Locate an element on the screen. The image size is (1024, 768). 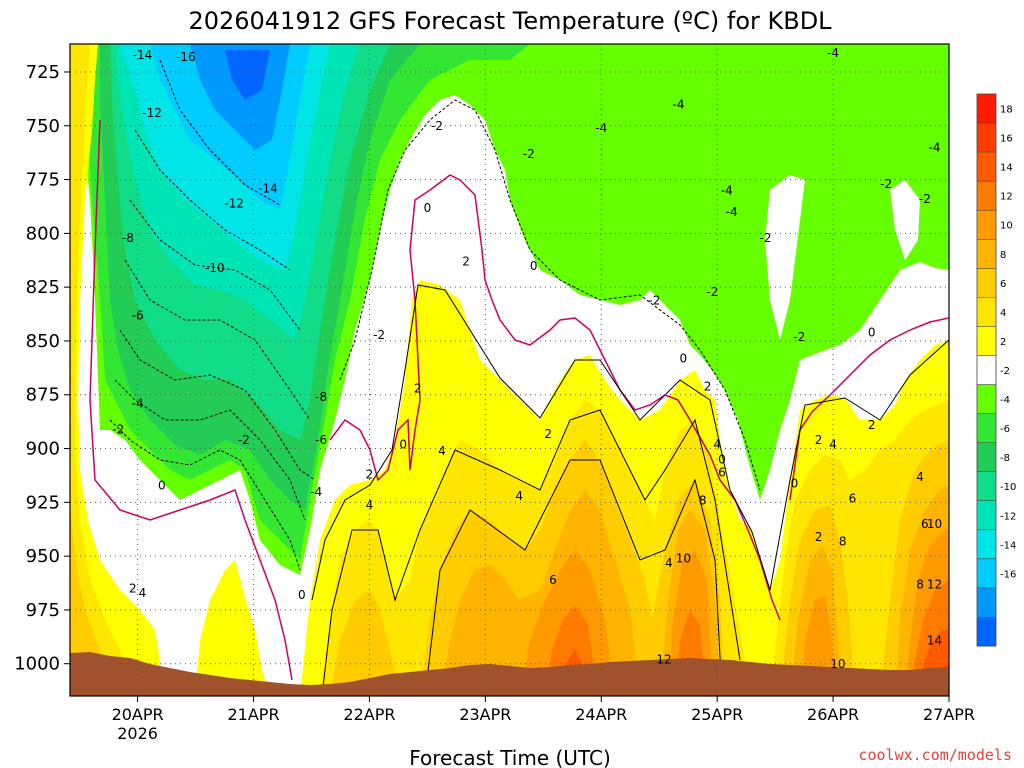
contour-label: 14 is located at coordinates (934, 640).